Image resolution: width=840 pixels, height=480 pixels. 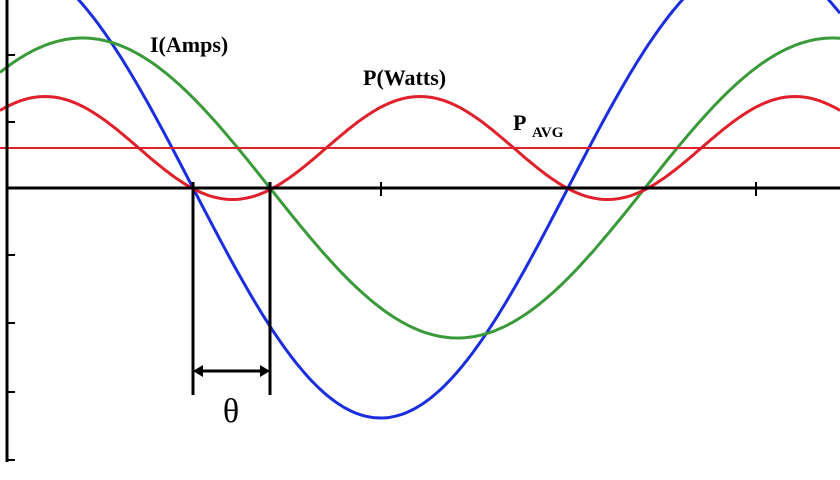 I want to click on current-label: I(Amps), so click(x=189, y=44).